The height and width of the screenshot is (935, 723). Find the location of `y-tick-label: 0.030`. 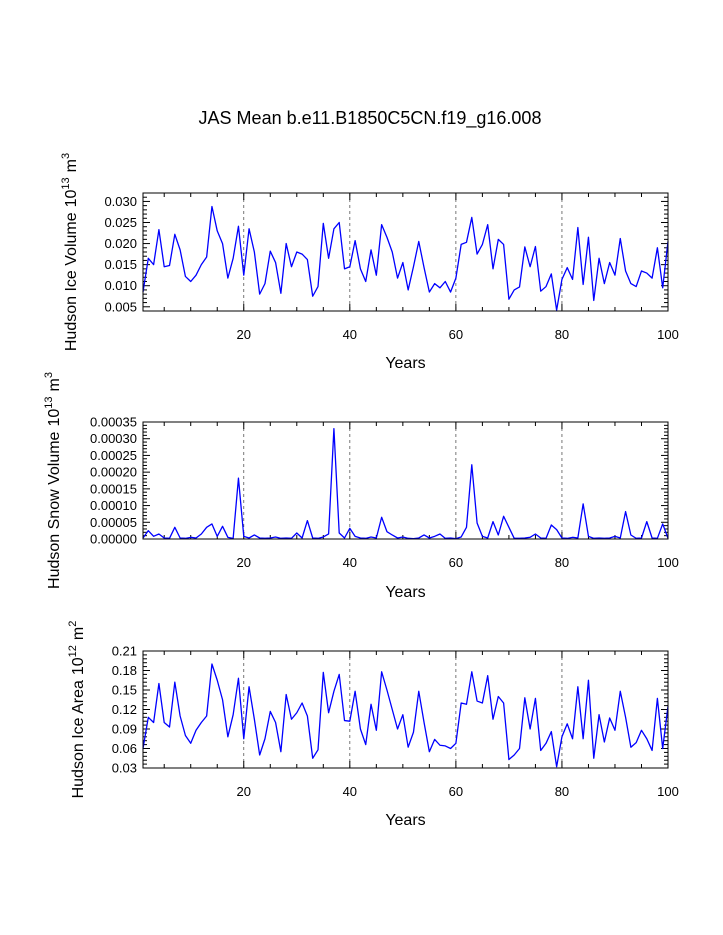

y-tick-label: 0.030 is located at coordinates (120, 201).